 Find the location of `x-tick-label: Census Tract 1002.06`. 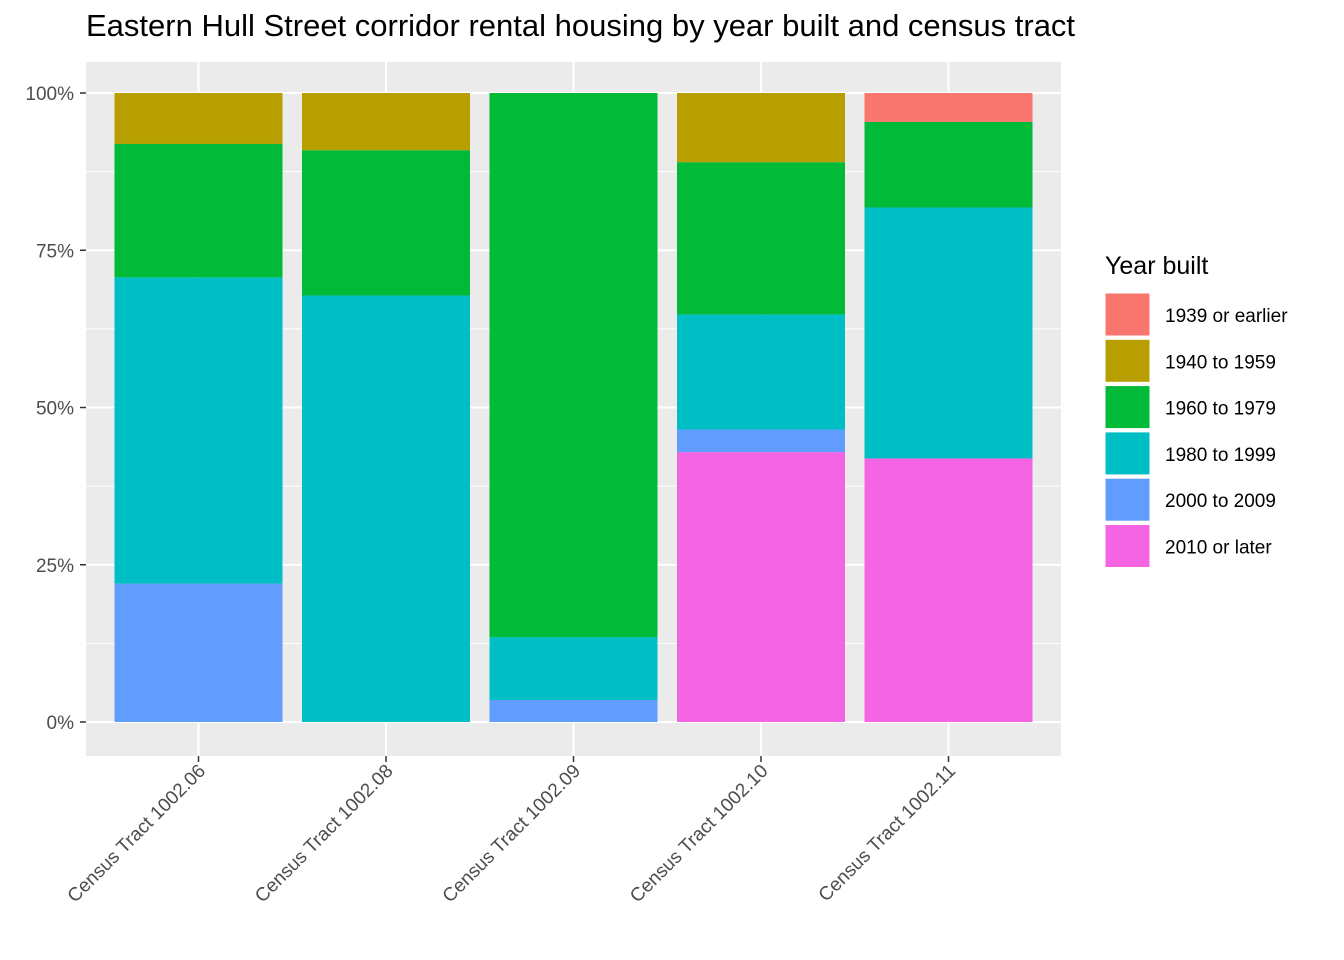

x-tick-label: Census Tract 1002.06 is located at coordinates (137, 834).